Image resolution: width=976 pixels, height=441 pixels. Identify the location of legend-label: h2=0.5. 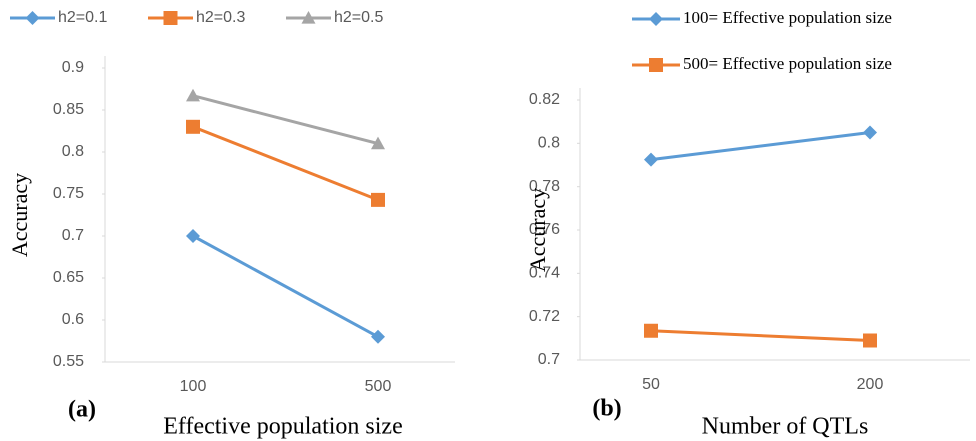
(358, 17).